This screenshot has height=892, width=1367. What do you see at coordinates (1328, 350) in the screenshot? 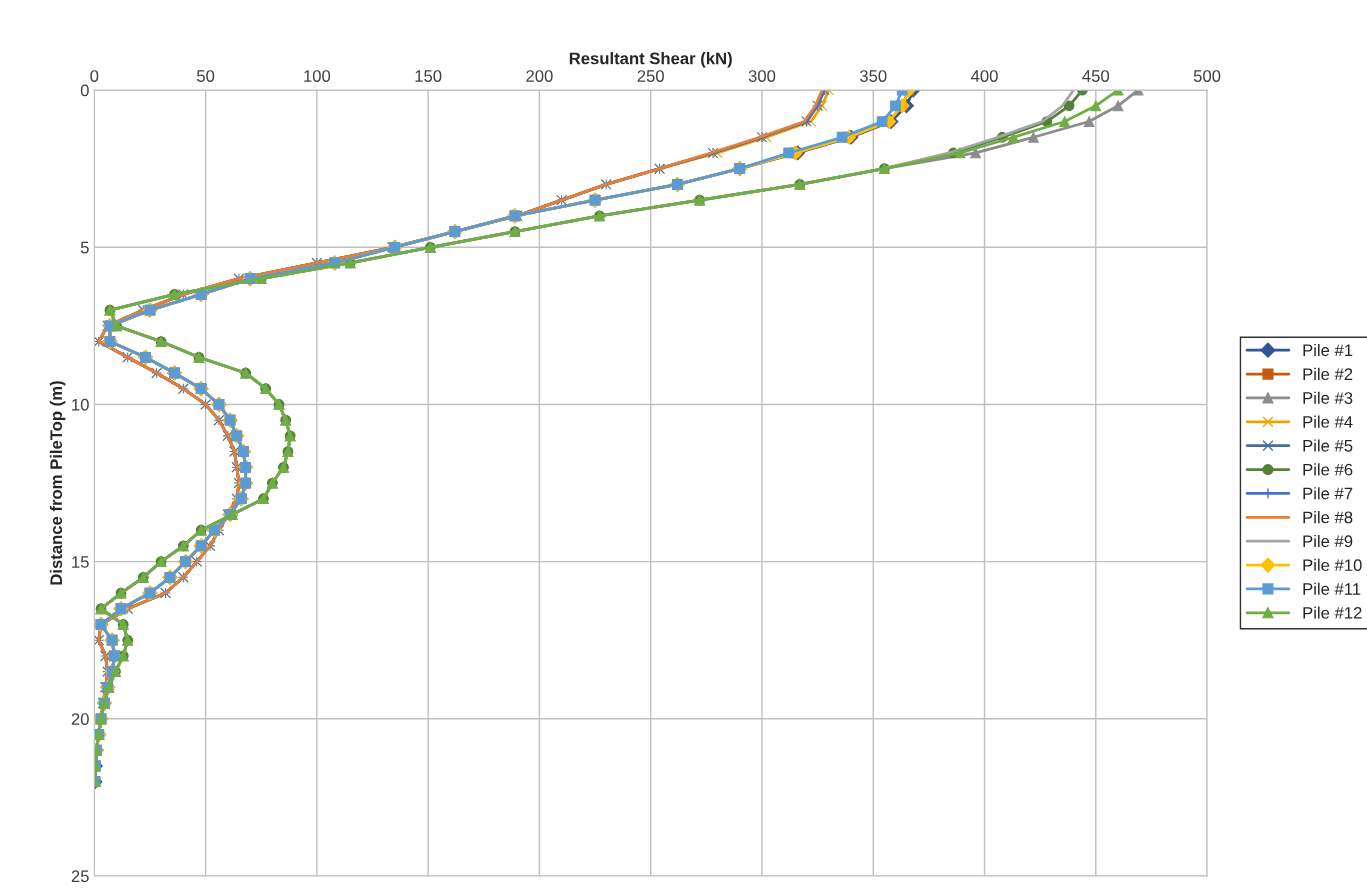
I see `legend-label: Pile #1` at bounding box center [1328, 350].